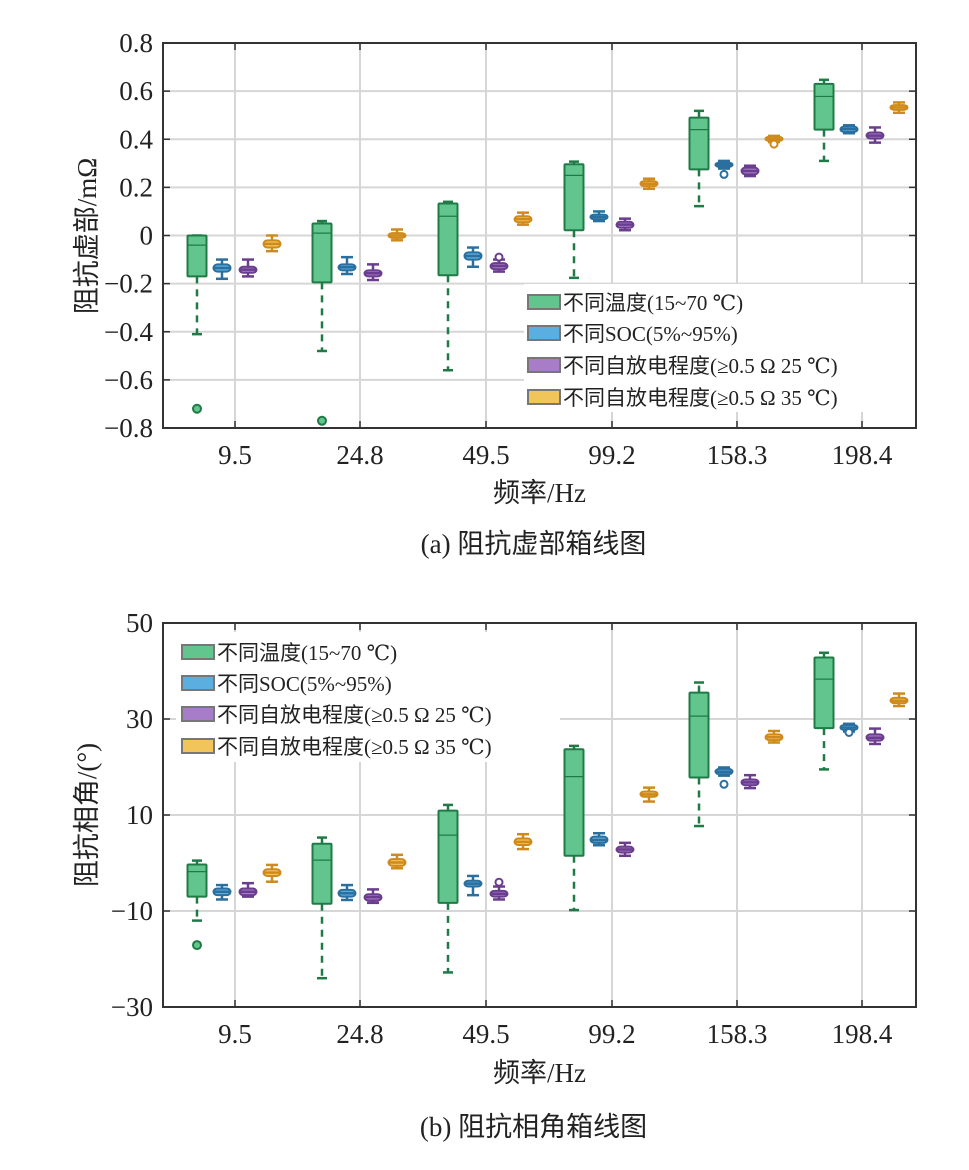 The height and width of the screenshot is (1170, 969). I want to click on legend-swatch-temperature, so click(544, 302).